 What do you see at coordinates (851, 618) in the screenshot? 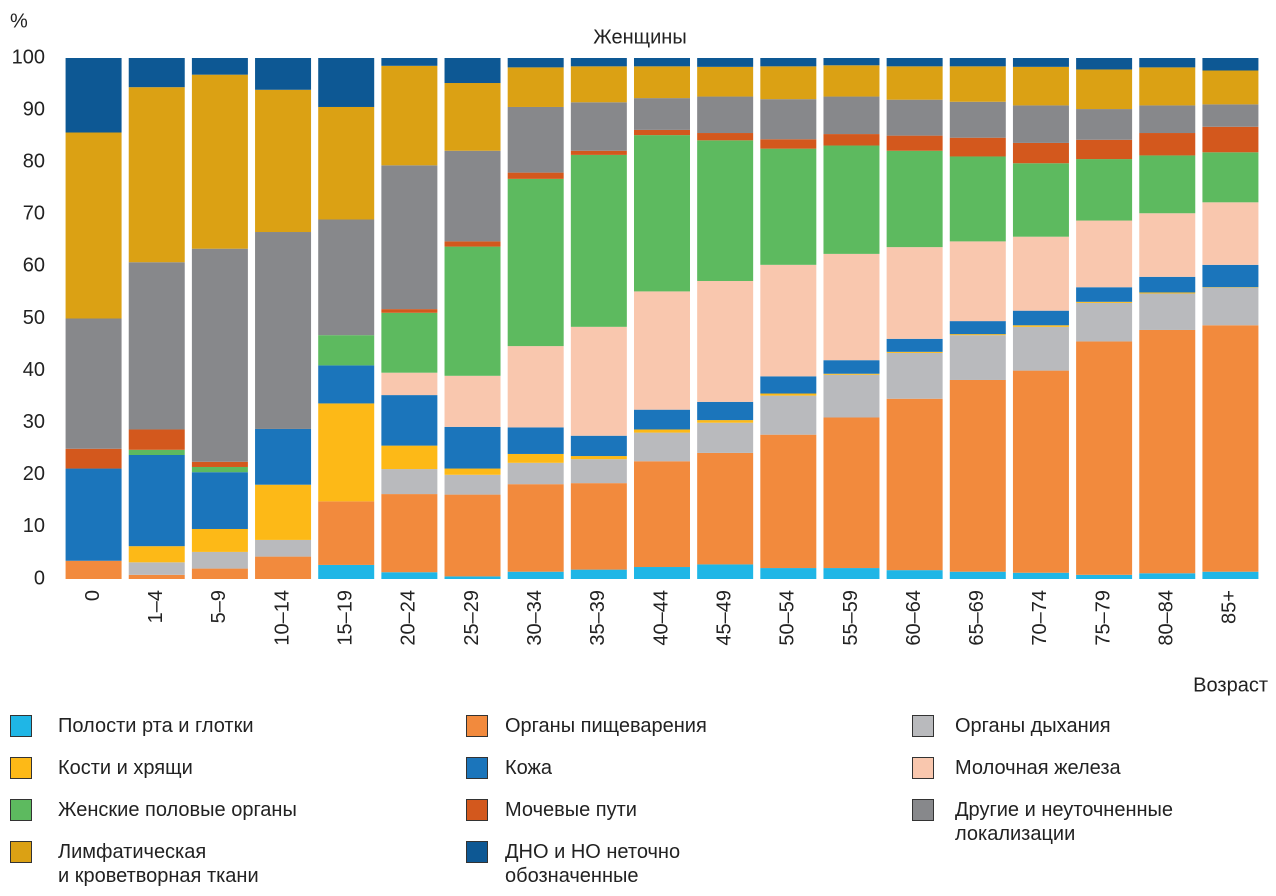
I see `x-tick-label: 55–59` at bounding box center [851, 618].